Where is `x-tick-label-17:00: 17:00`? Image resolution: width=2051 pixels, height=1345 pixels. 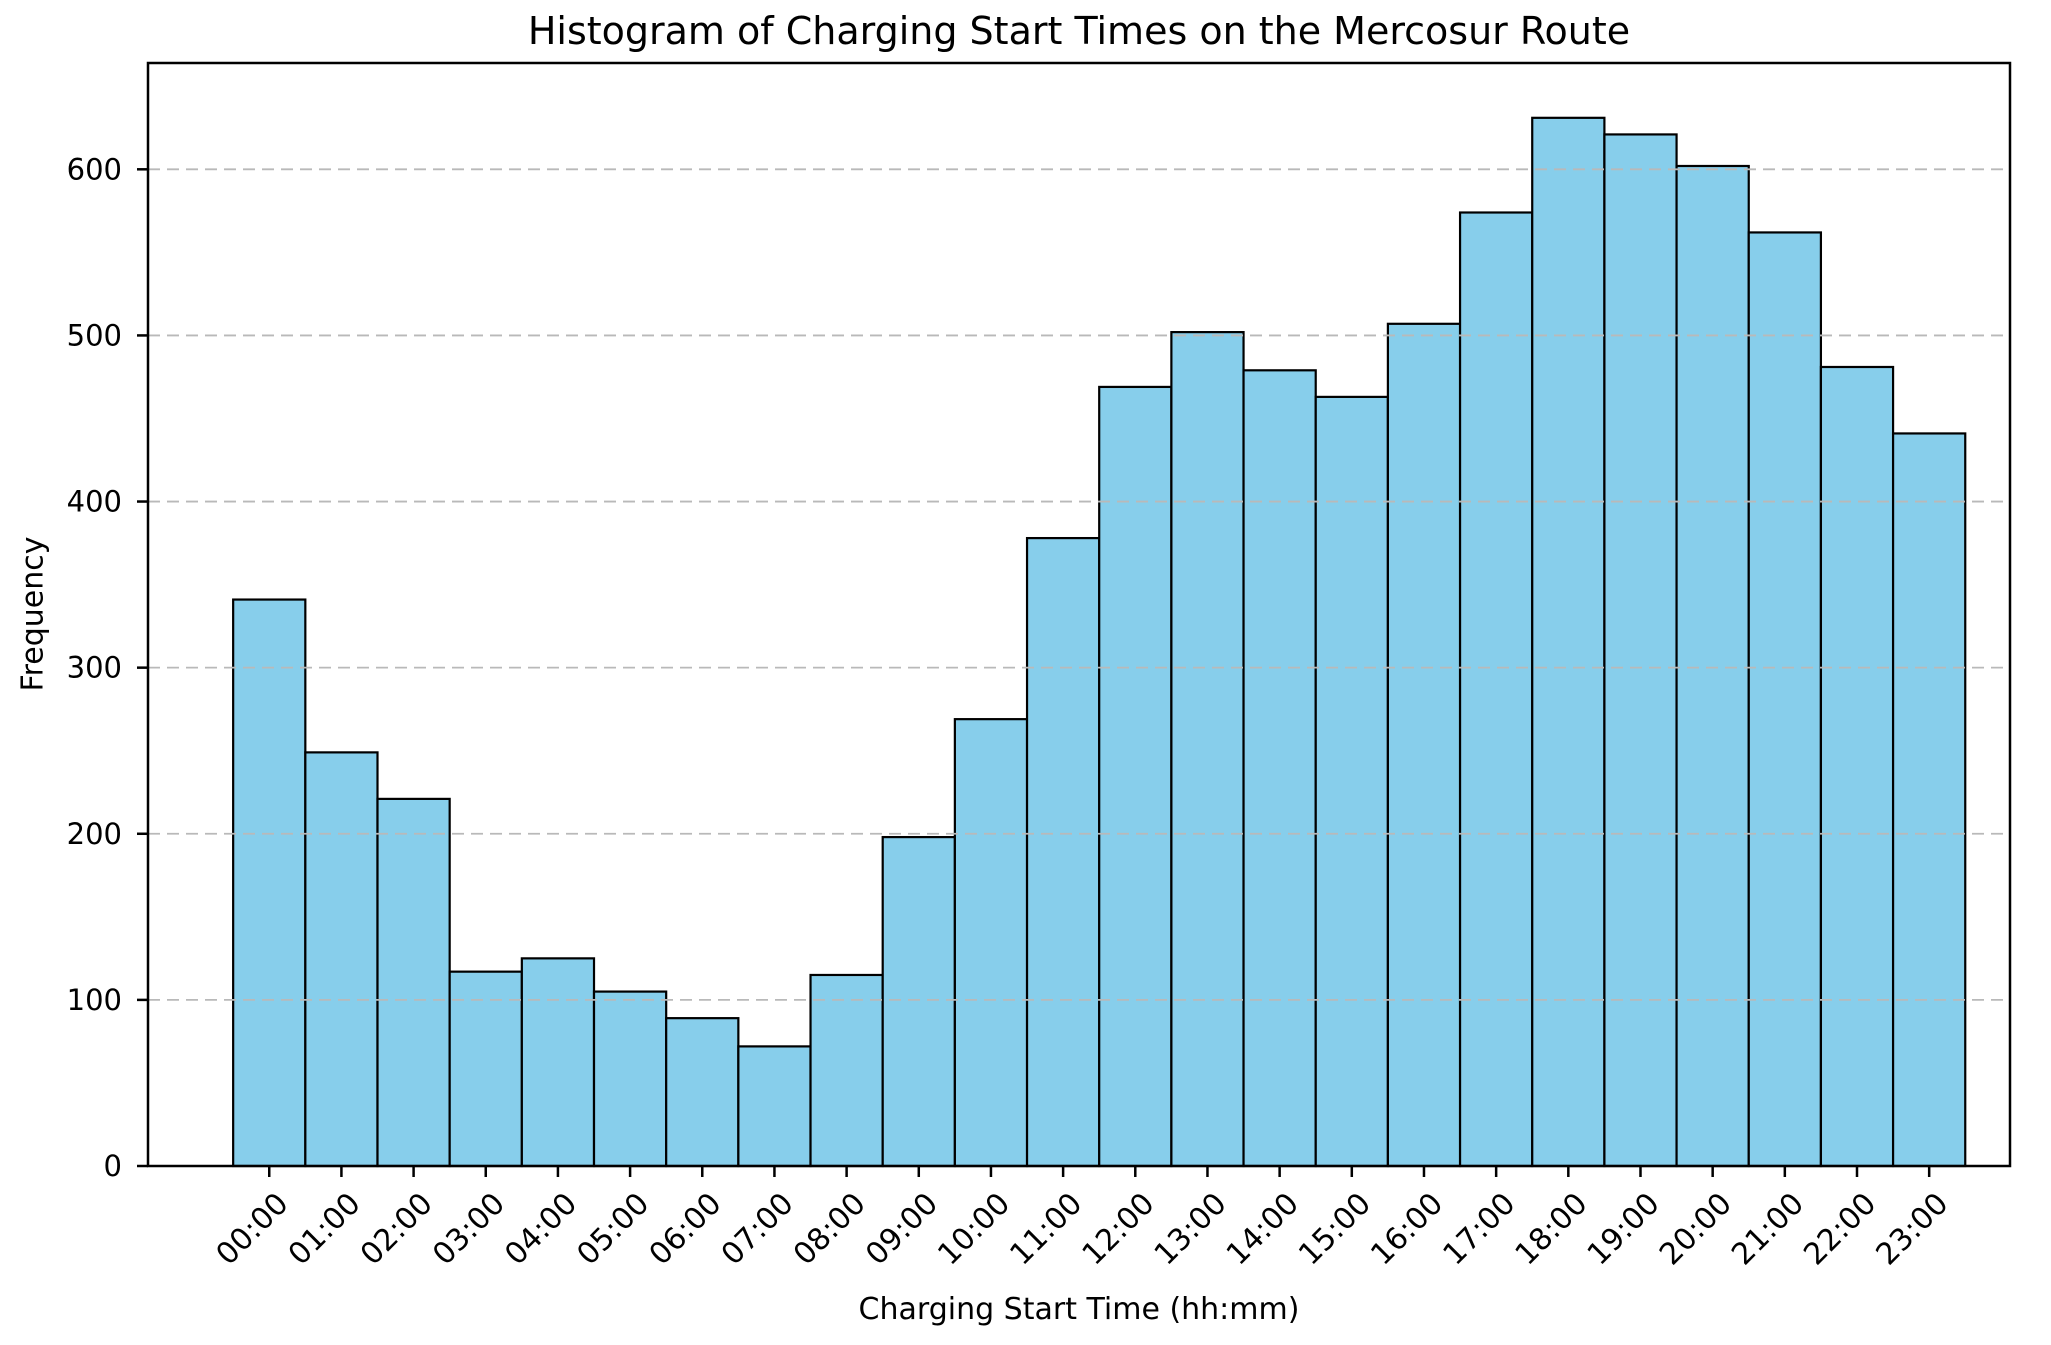 x-tick-label-17:00: 17:00 is located at coordinates (1479, 1229).